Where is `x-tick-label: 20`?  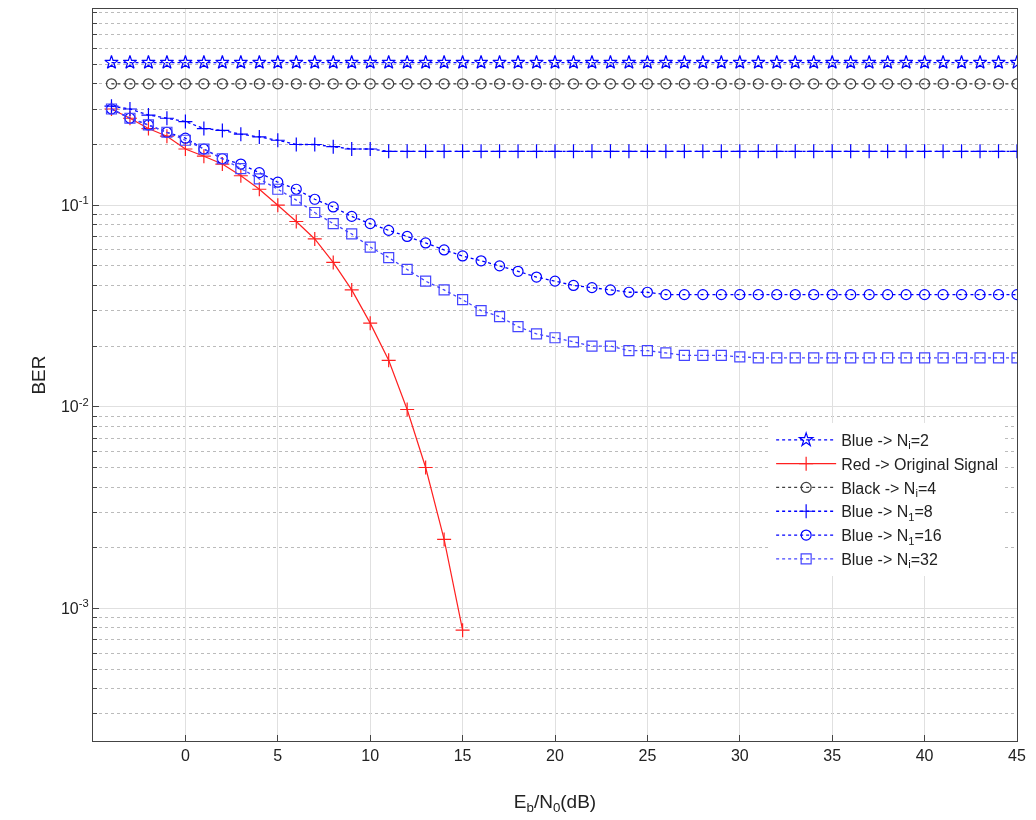 x-tick-label: 20 is located at coordinates (555, 756).